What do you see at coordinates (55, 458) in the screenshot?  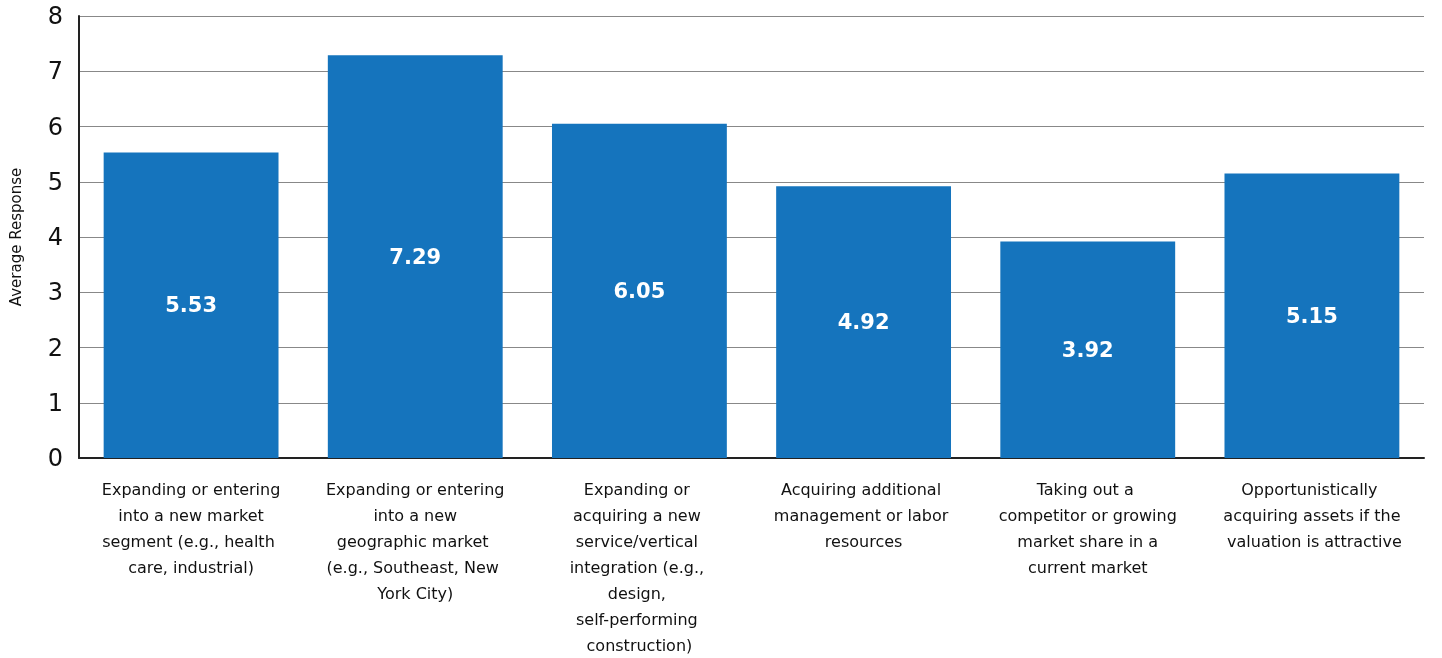 I see `y-tick-label: 0` at bounding box center [55, 458].